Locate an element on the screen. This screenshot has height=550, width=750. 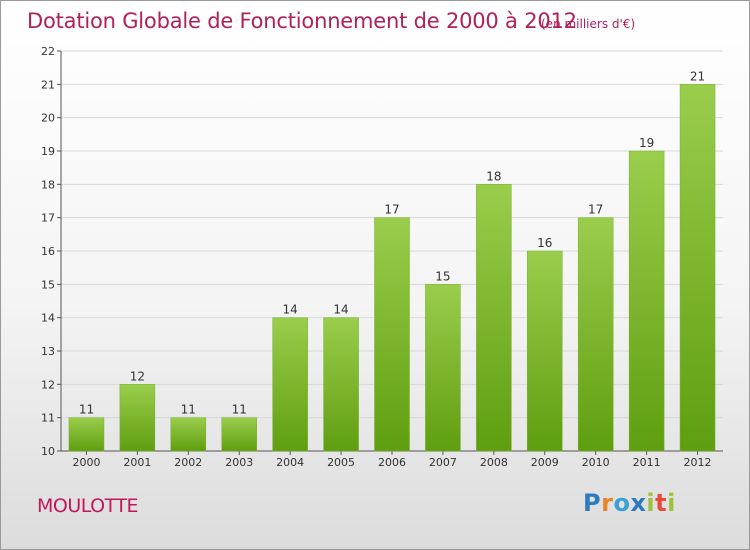
y-tick-label: 13 is located at coordinates (48, 351).